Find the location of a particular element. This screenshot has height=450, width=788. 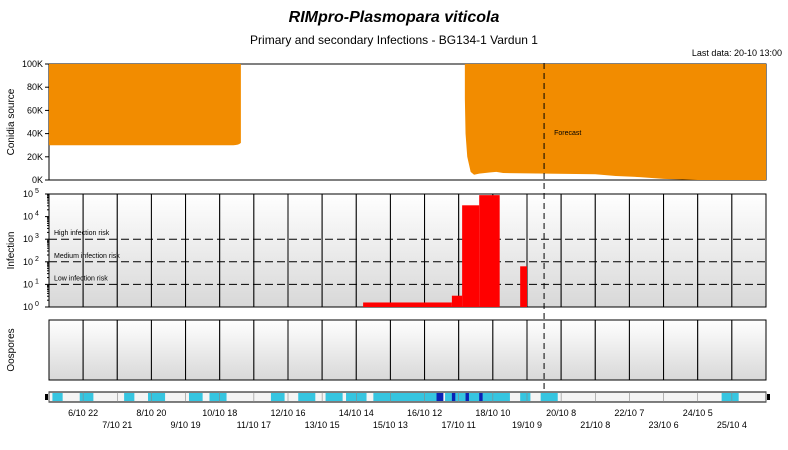

forecast-label: Forecast is located at coordinates (567, 133).